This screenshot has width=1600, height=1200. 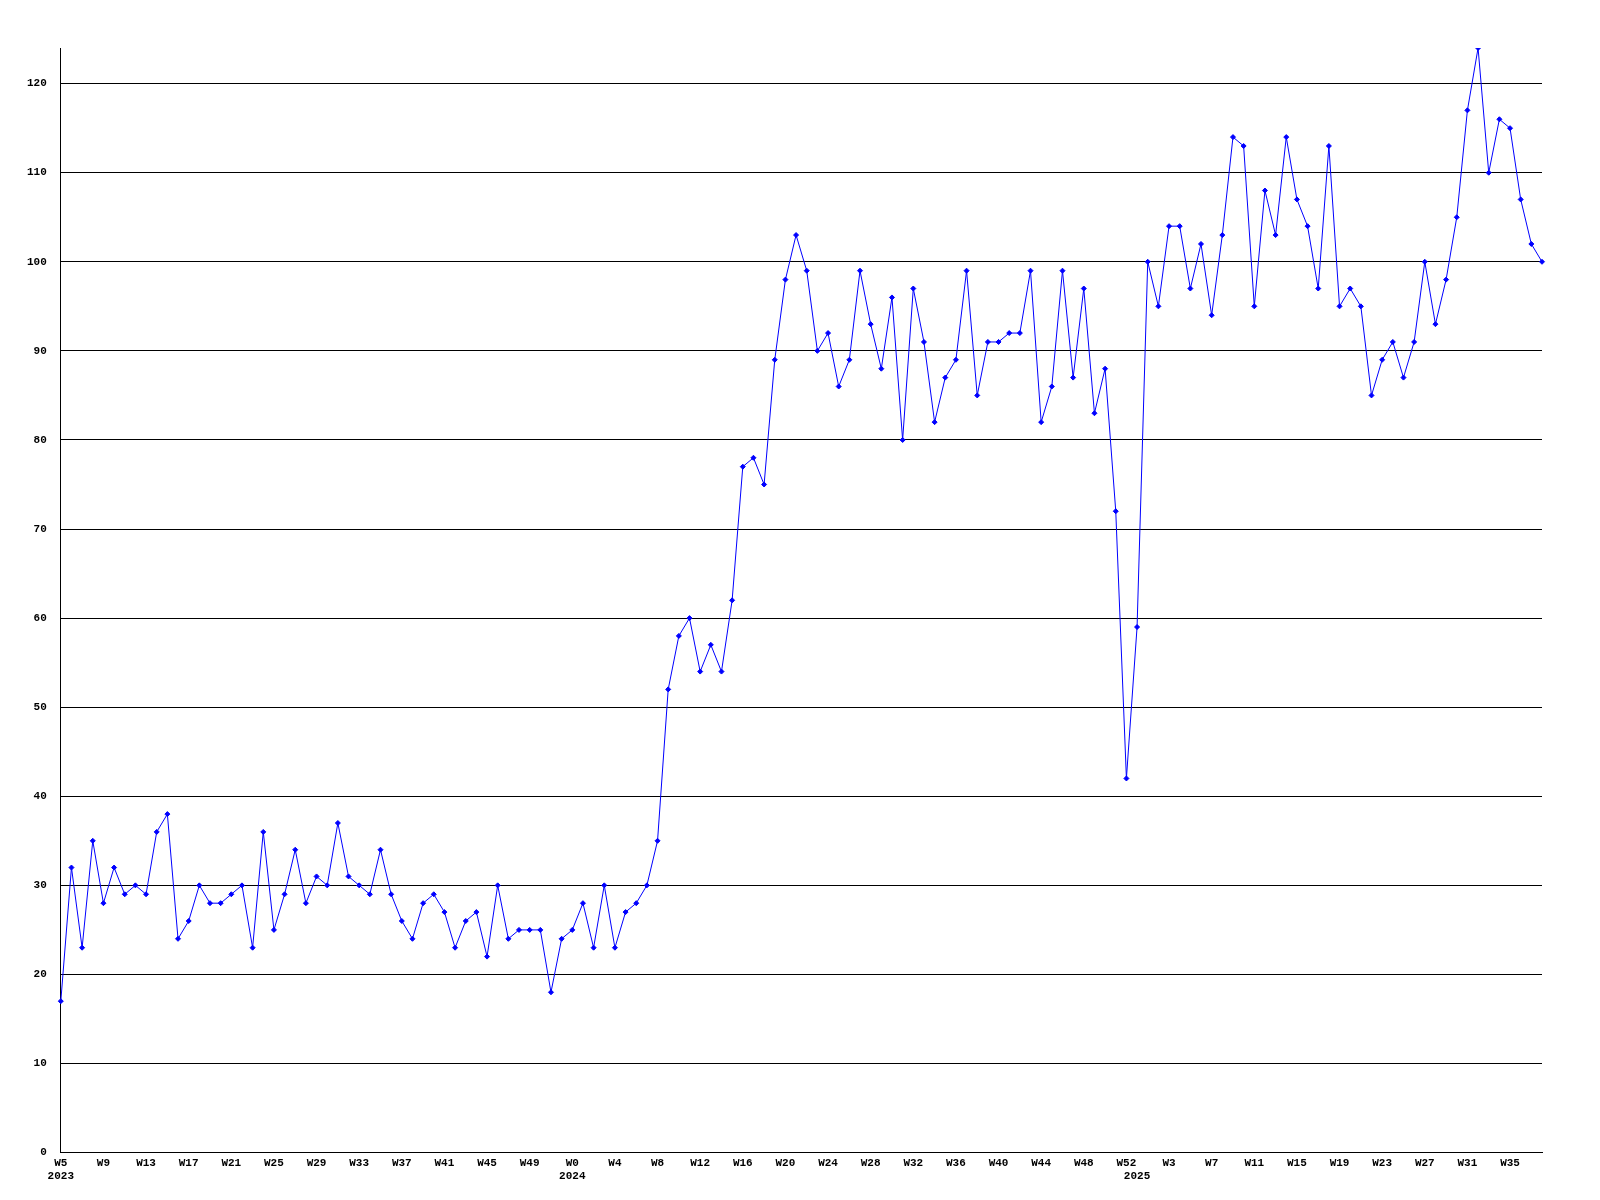 What do you see at coordinates (487, 1162) in the screenshot?
I see `x-tick-label: W45` at bounding box center [487, 1162].